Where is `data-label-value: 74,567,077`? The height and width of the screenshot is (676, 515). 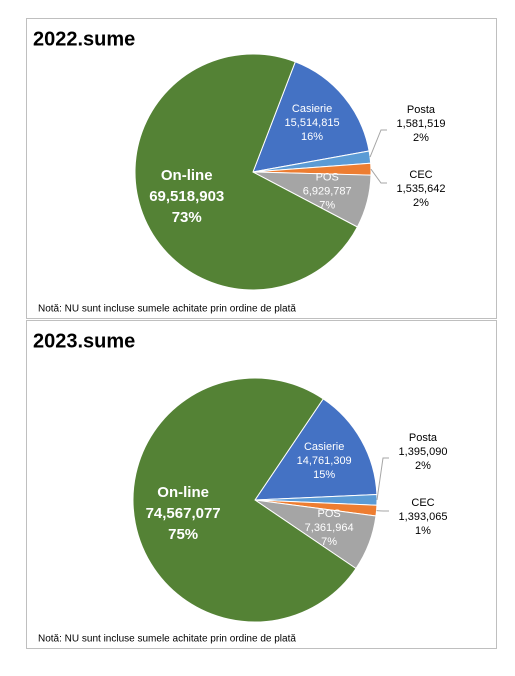
data-label-value: 74,567,077 is located at coordinates (183, 513).